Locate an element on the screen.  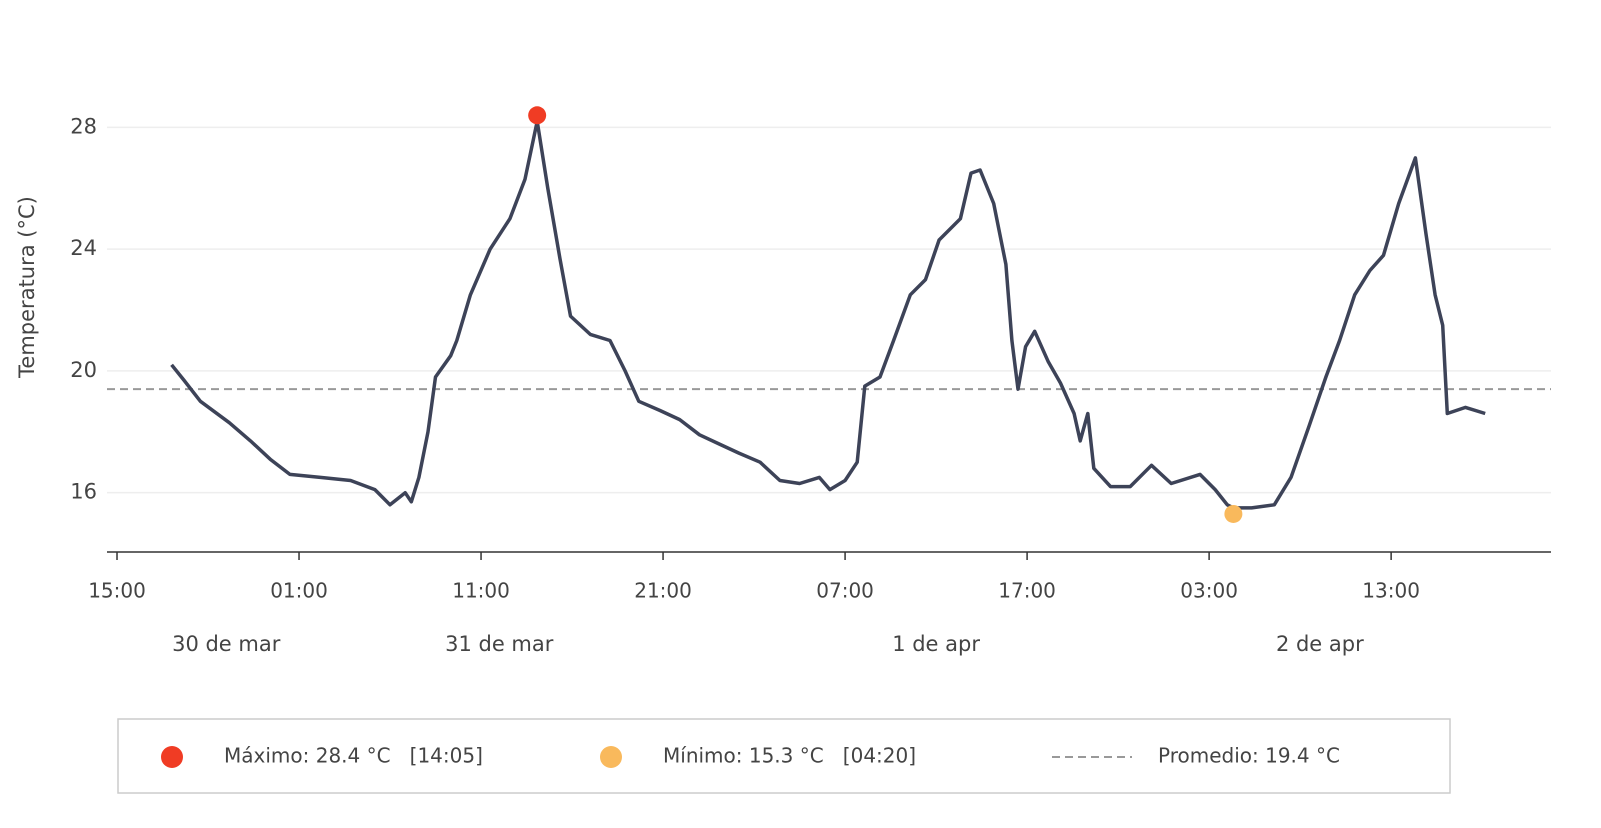
date-label: 31 de mar is located at coordinates (499, 644).